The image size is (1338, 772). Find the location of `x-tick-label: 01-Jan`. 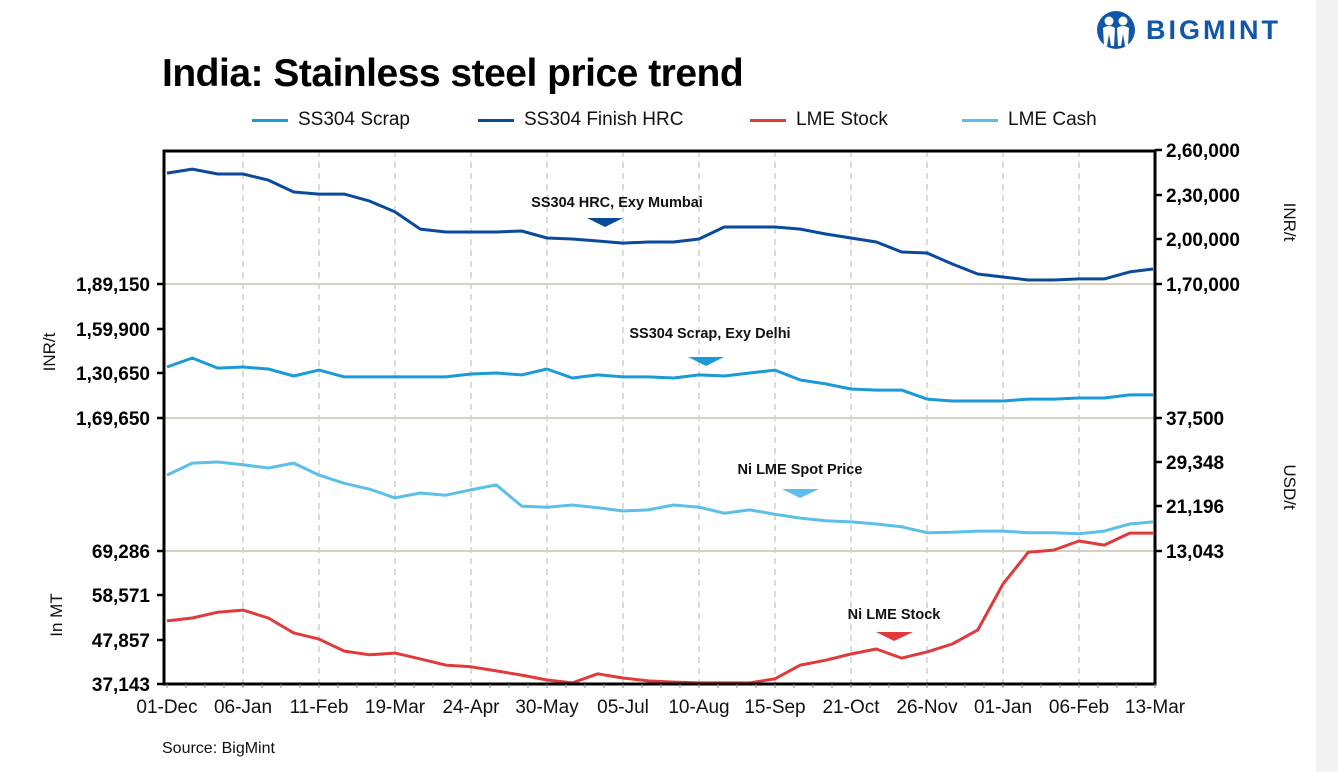

x-tick-label: 01-Jan is located at coordinates (1003, 707).